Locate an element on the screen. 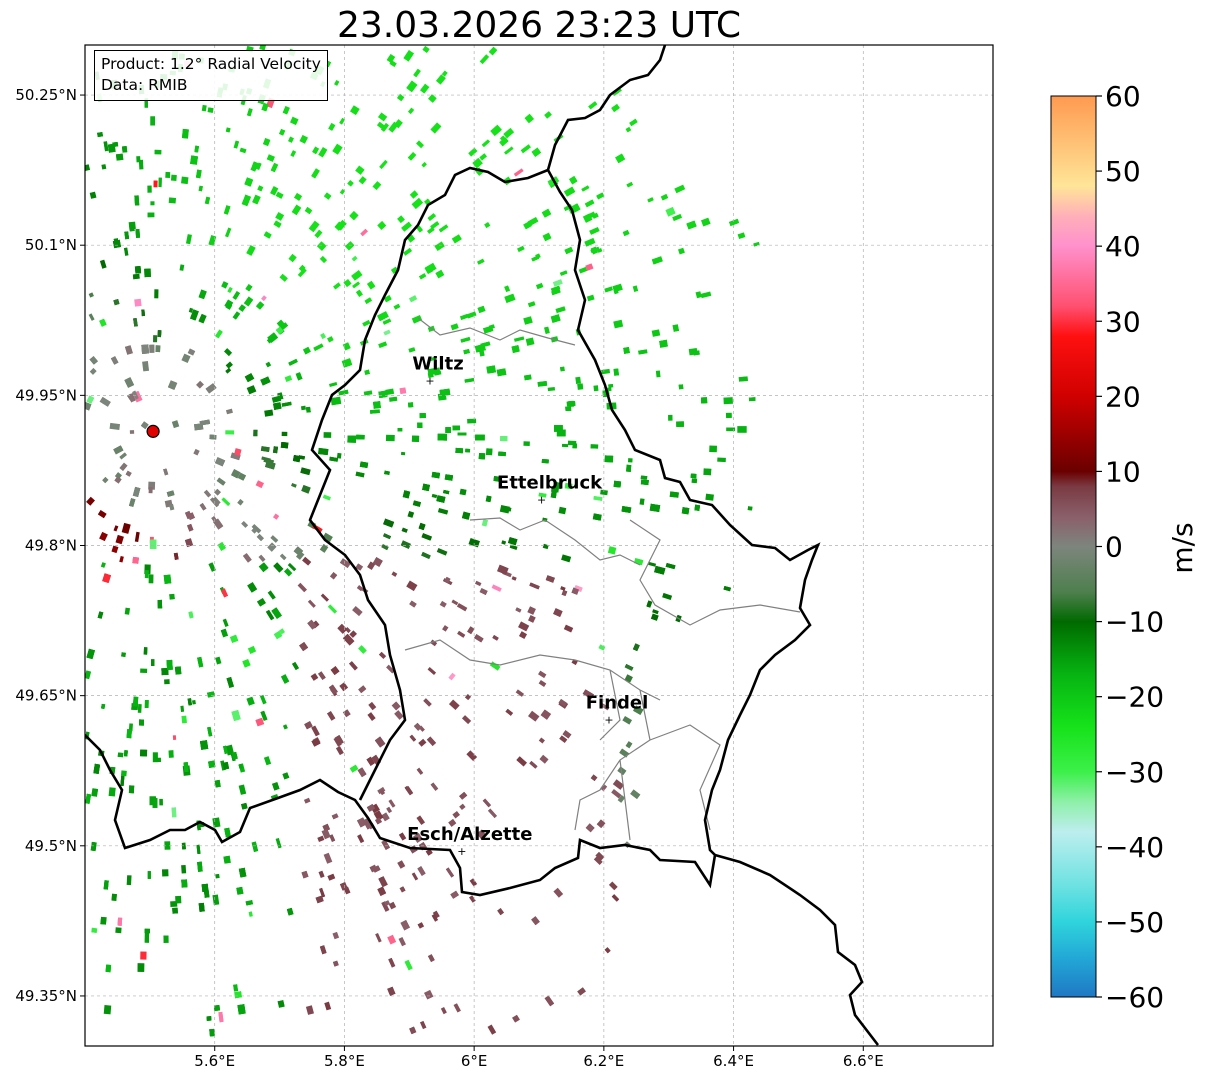 Image resolution: width=1207 pixels, height=1081 pixels. country-border-east is located at coordinates (683, 512).